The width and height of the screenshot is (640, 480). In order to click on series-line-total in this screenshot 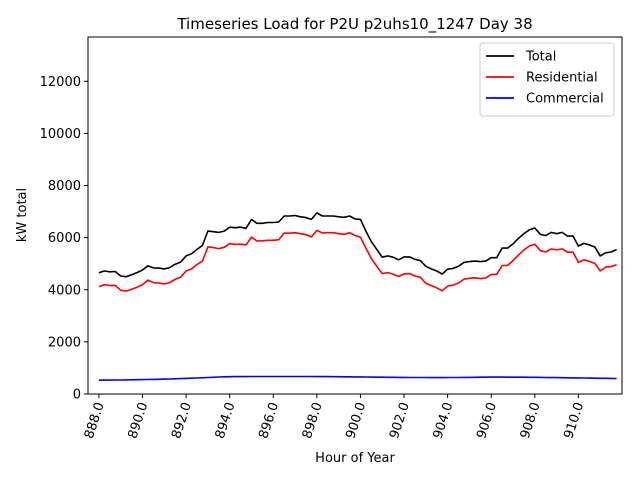, I will do `click(357, 245)`.